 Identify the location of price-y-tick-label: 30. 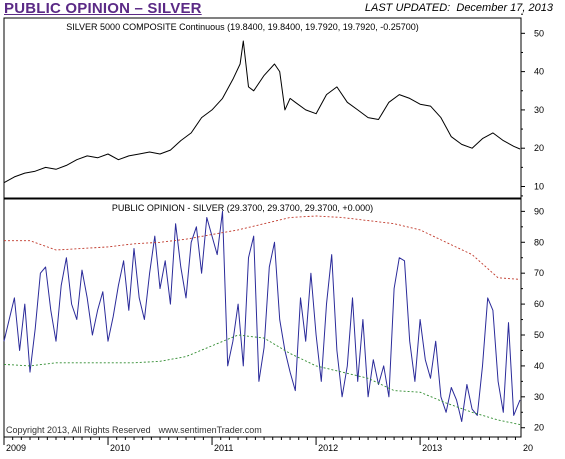
(539, 110).